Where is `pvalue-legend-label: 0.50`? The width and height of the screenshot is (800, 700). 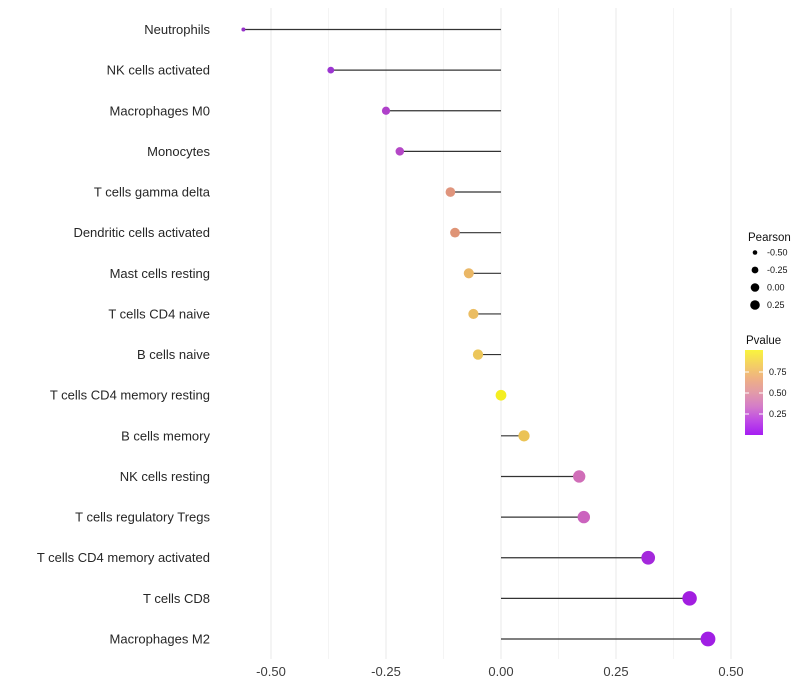
pvalue-legend-label: 0.50 is located at coordinates (778, 393).